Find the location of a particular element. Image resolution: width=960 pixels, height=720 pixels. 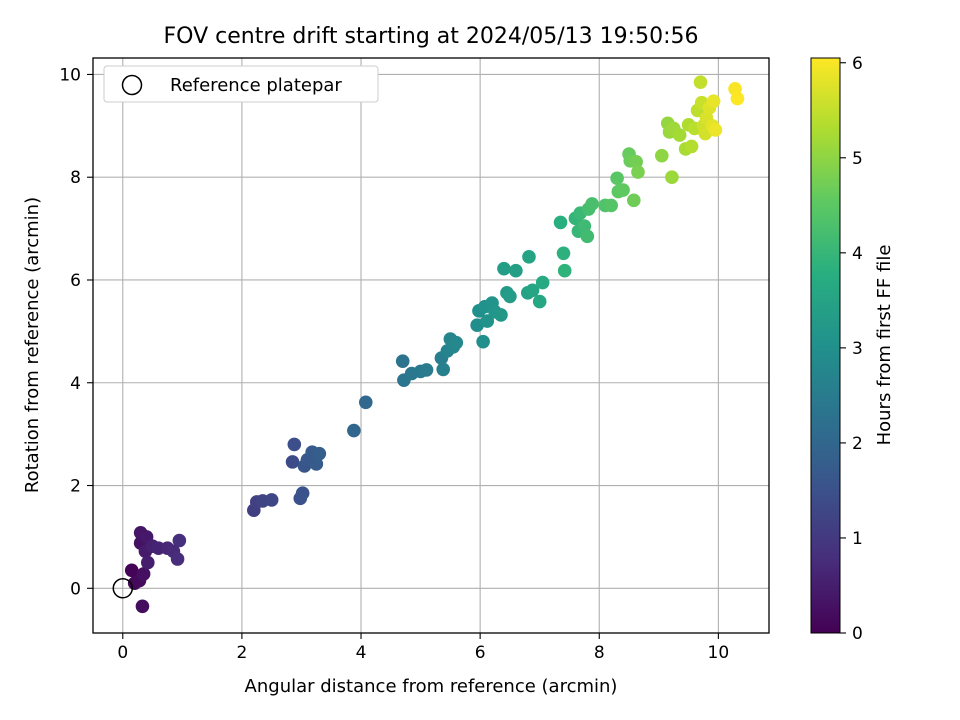

colorbar-tick-label: 5 is located at coordinates (857, 159).